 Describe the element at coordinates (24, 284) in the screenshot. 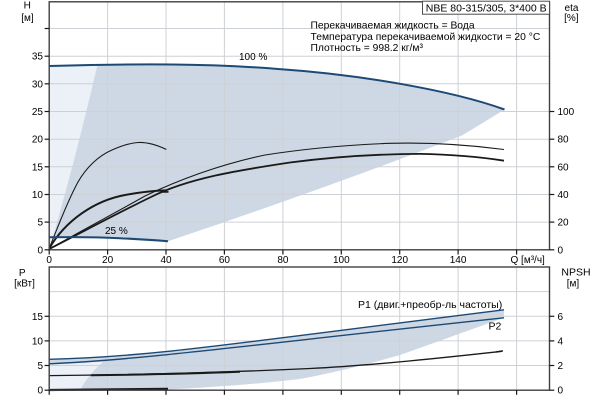

I see `svg-text: [кВт]` at that location.